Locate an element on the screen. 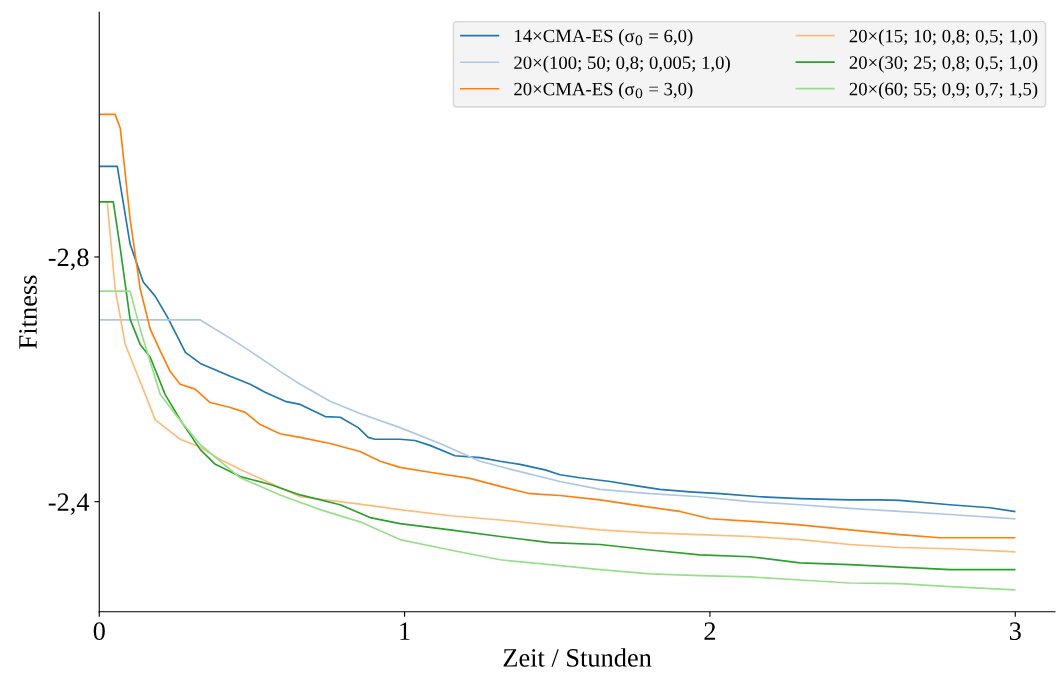 The image size is (1056, 679). x-tick-label: 1 is located at coordinates (405, 631).